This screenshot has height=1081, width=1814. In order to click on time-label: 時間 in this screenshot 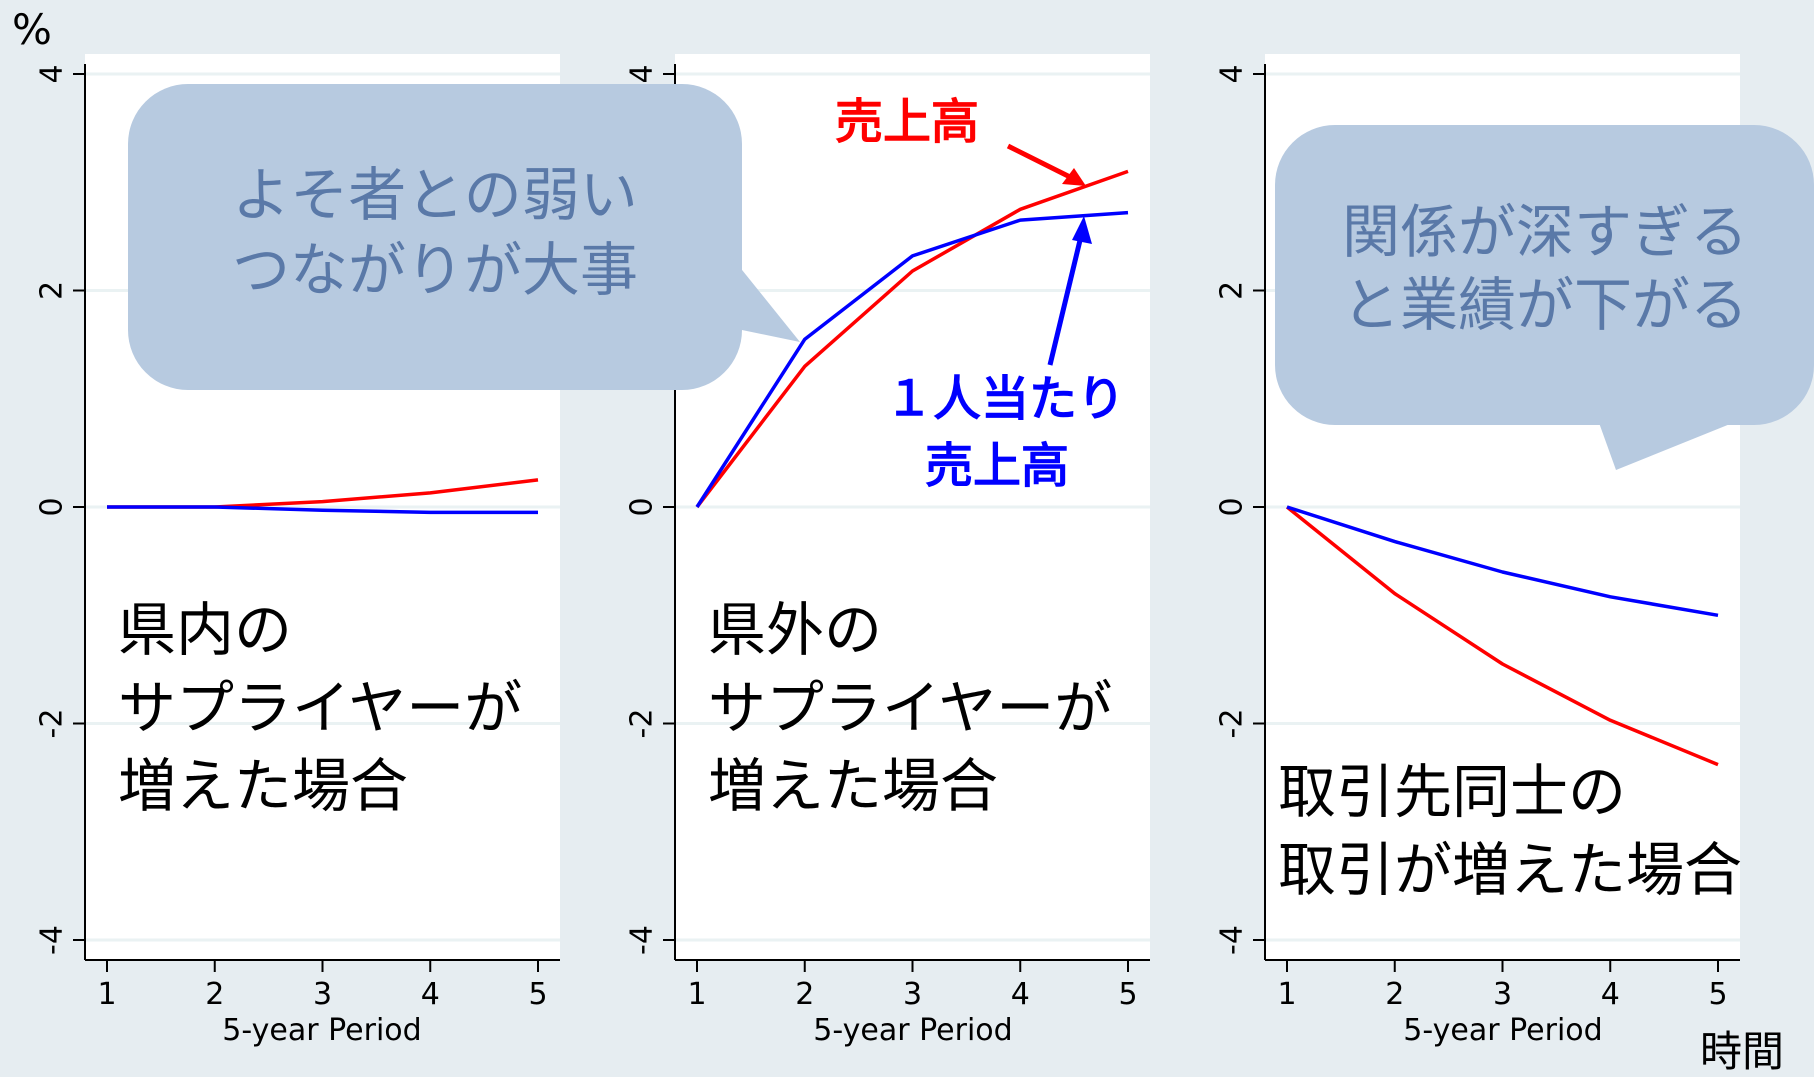, I will do `click(1742, 1051)`.